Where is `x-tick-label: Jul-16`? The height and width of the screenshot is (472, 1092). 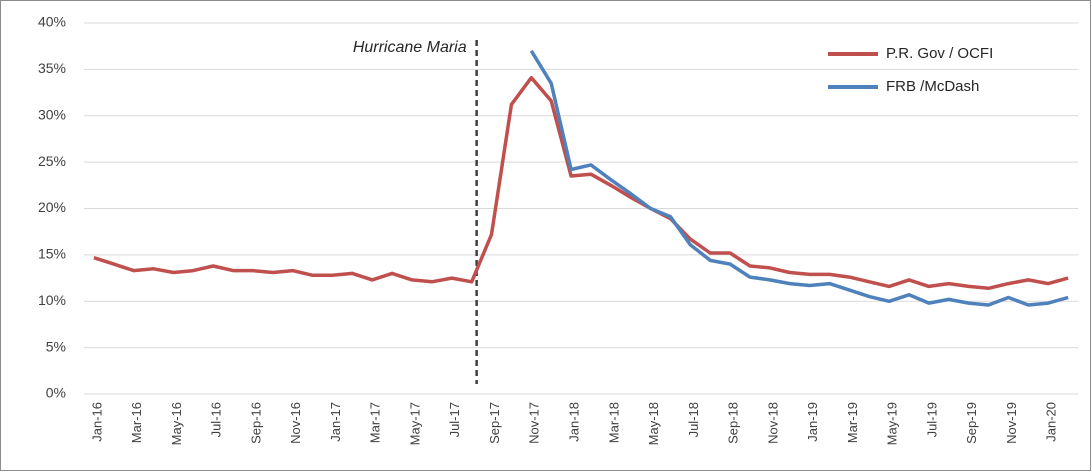 x-tick-label: Jul-16 is located at coordinates (216, 419).